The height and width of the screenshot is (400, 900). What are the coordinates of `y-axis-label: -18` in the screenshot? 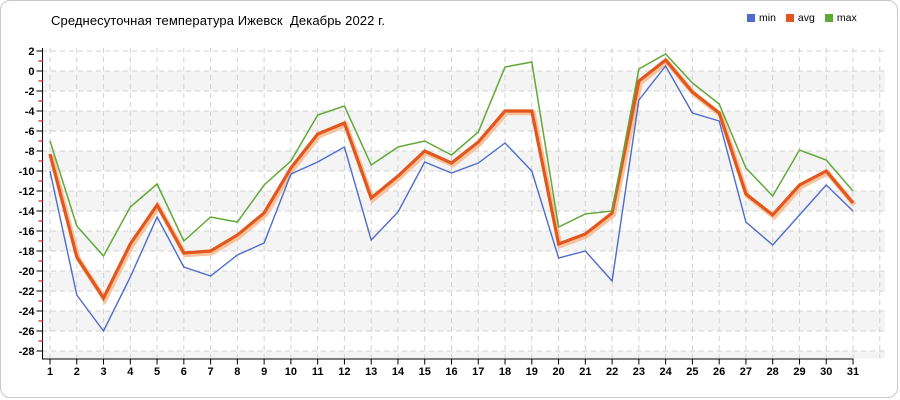 It's located at (27, 252).